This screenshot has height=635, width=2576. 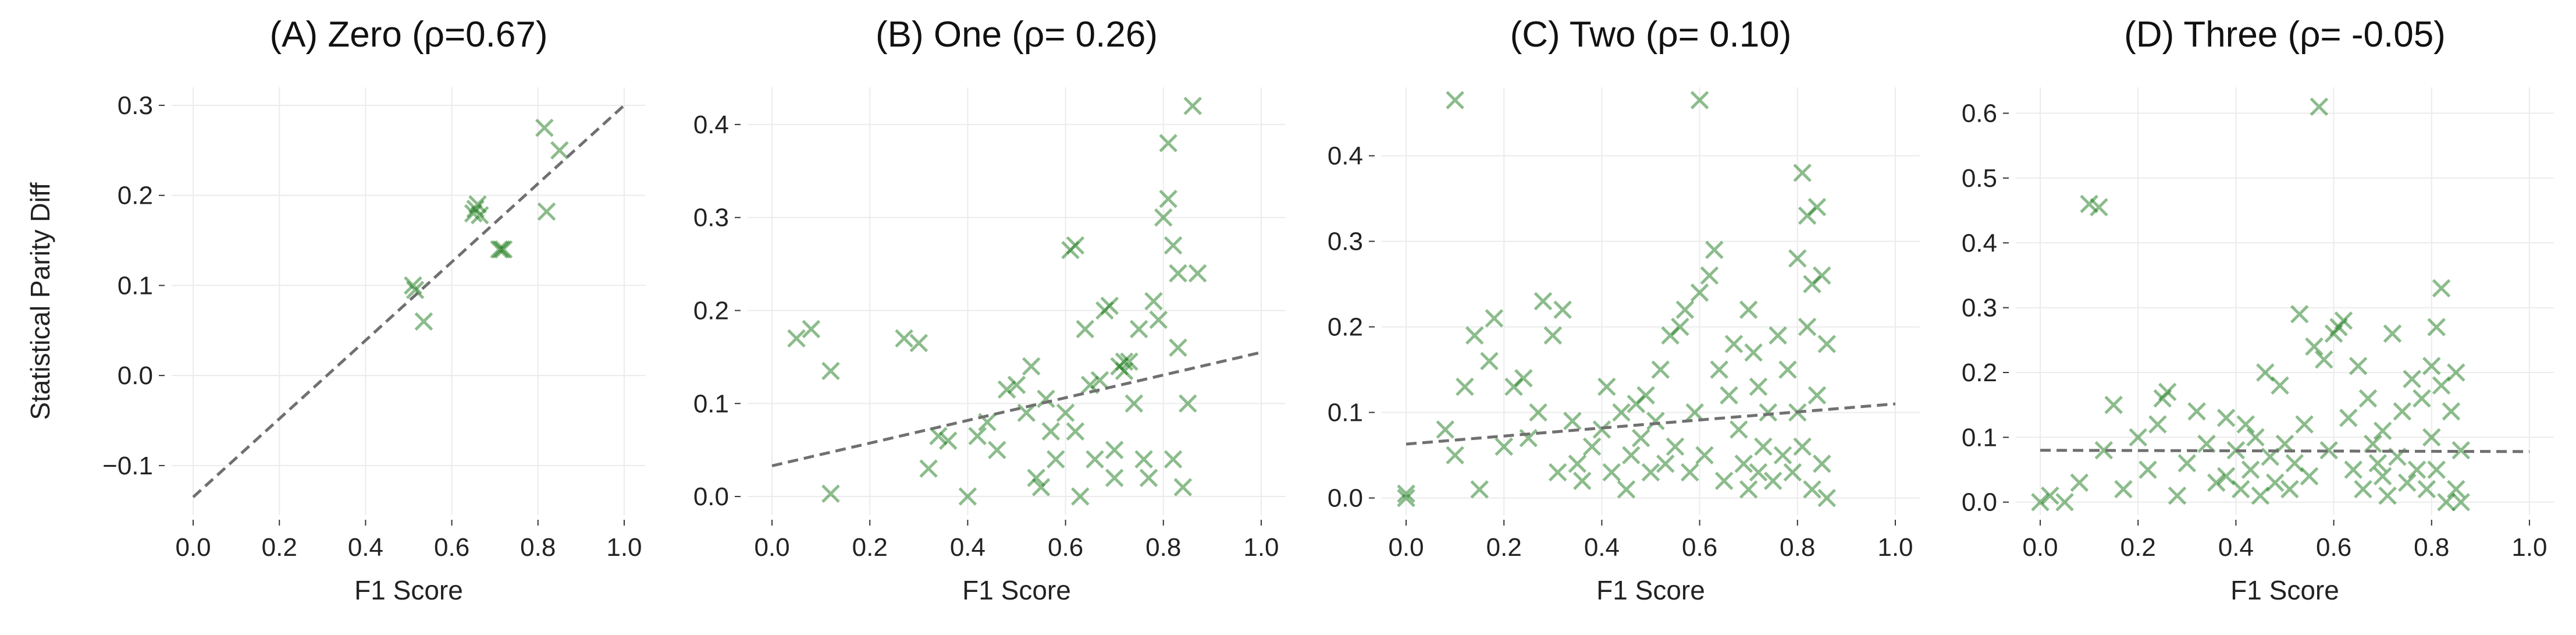 What do you see at coordinates (408, 35) in the screenshot?
I see `panel-title: (A) Zero (ρ=0.67)` at bounding box center [408, 35].